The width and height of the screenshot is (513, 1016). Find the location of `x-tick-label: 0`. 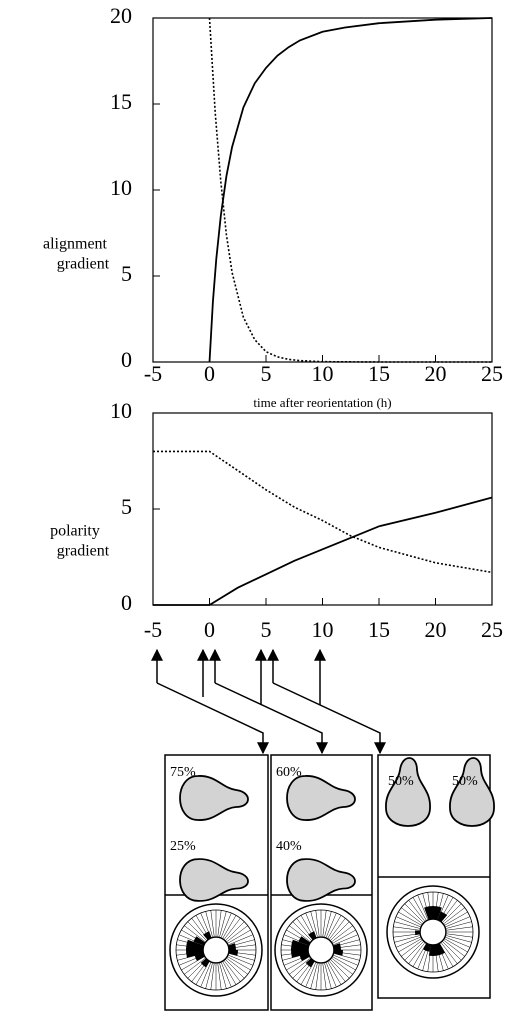

x-tick-label: 0 is located at coordinates (209, 373).